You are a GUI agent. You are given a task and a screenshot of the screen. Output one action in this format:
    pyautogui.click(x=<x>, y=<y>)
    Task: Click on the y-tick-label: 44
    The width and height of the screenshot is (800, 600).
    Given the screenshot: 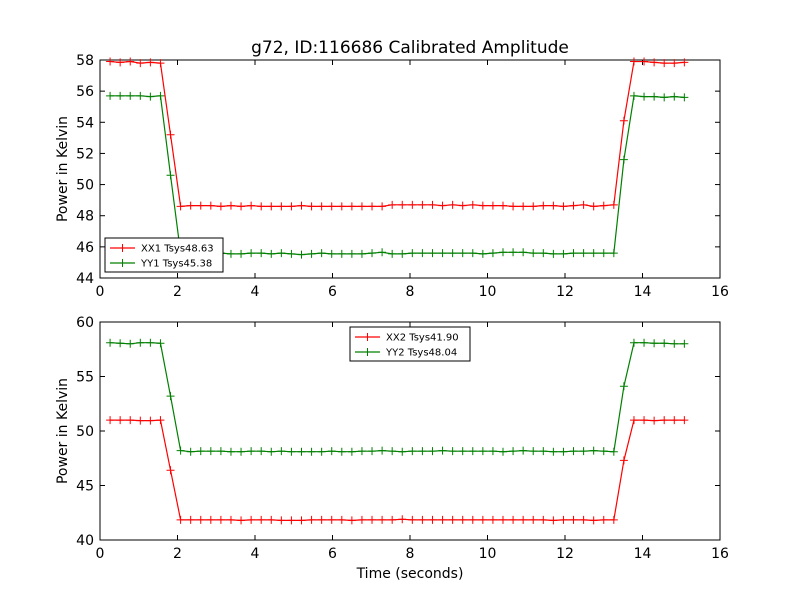 What is the action you would take?
    pyautogui.click(x=85, y=279)
    